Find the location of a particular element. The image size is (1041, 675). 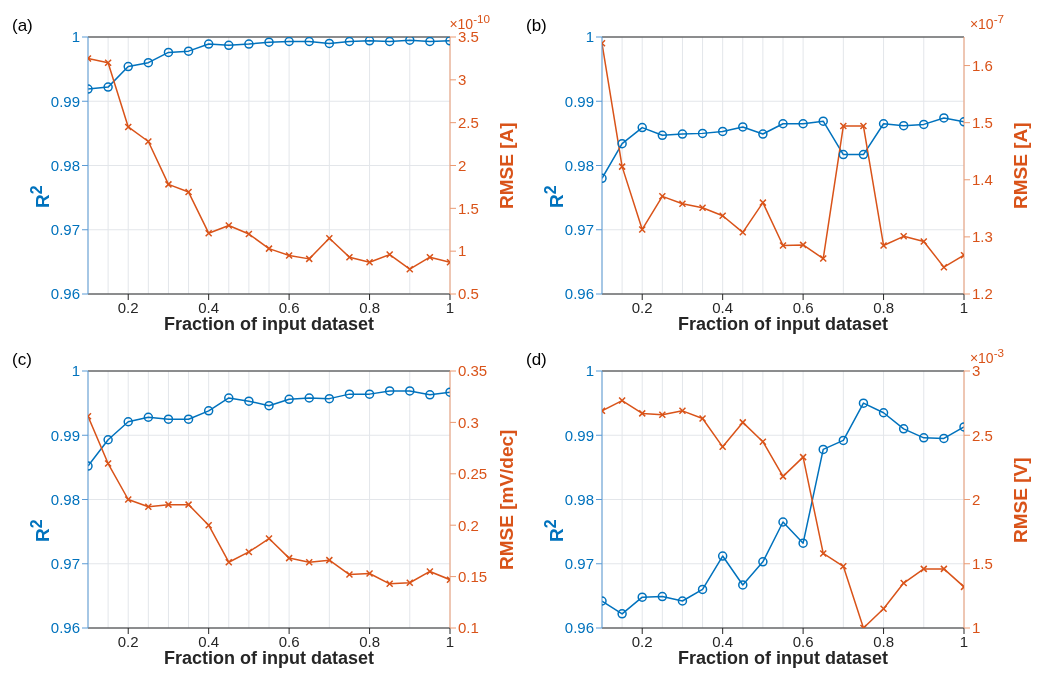

text: ×10$^{-7}$ is located at coordinates (986, 22).